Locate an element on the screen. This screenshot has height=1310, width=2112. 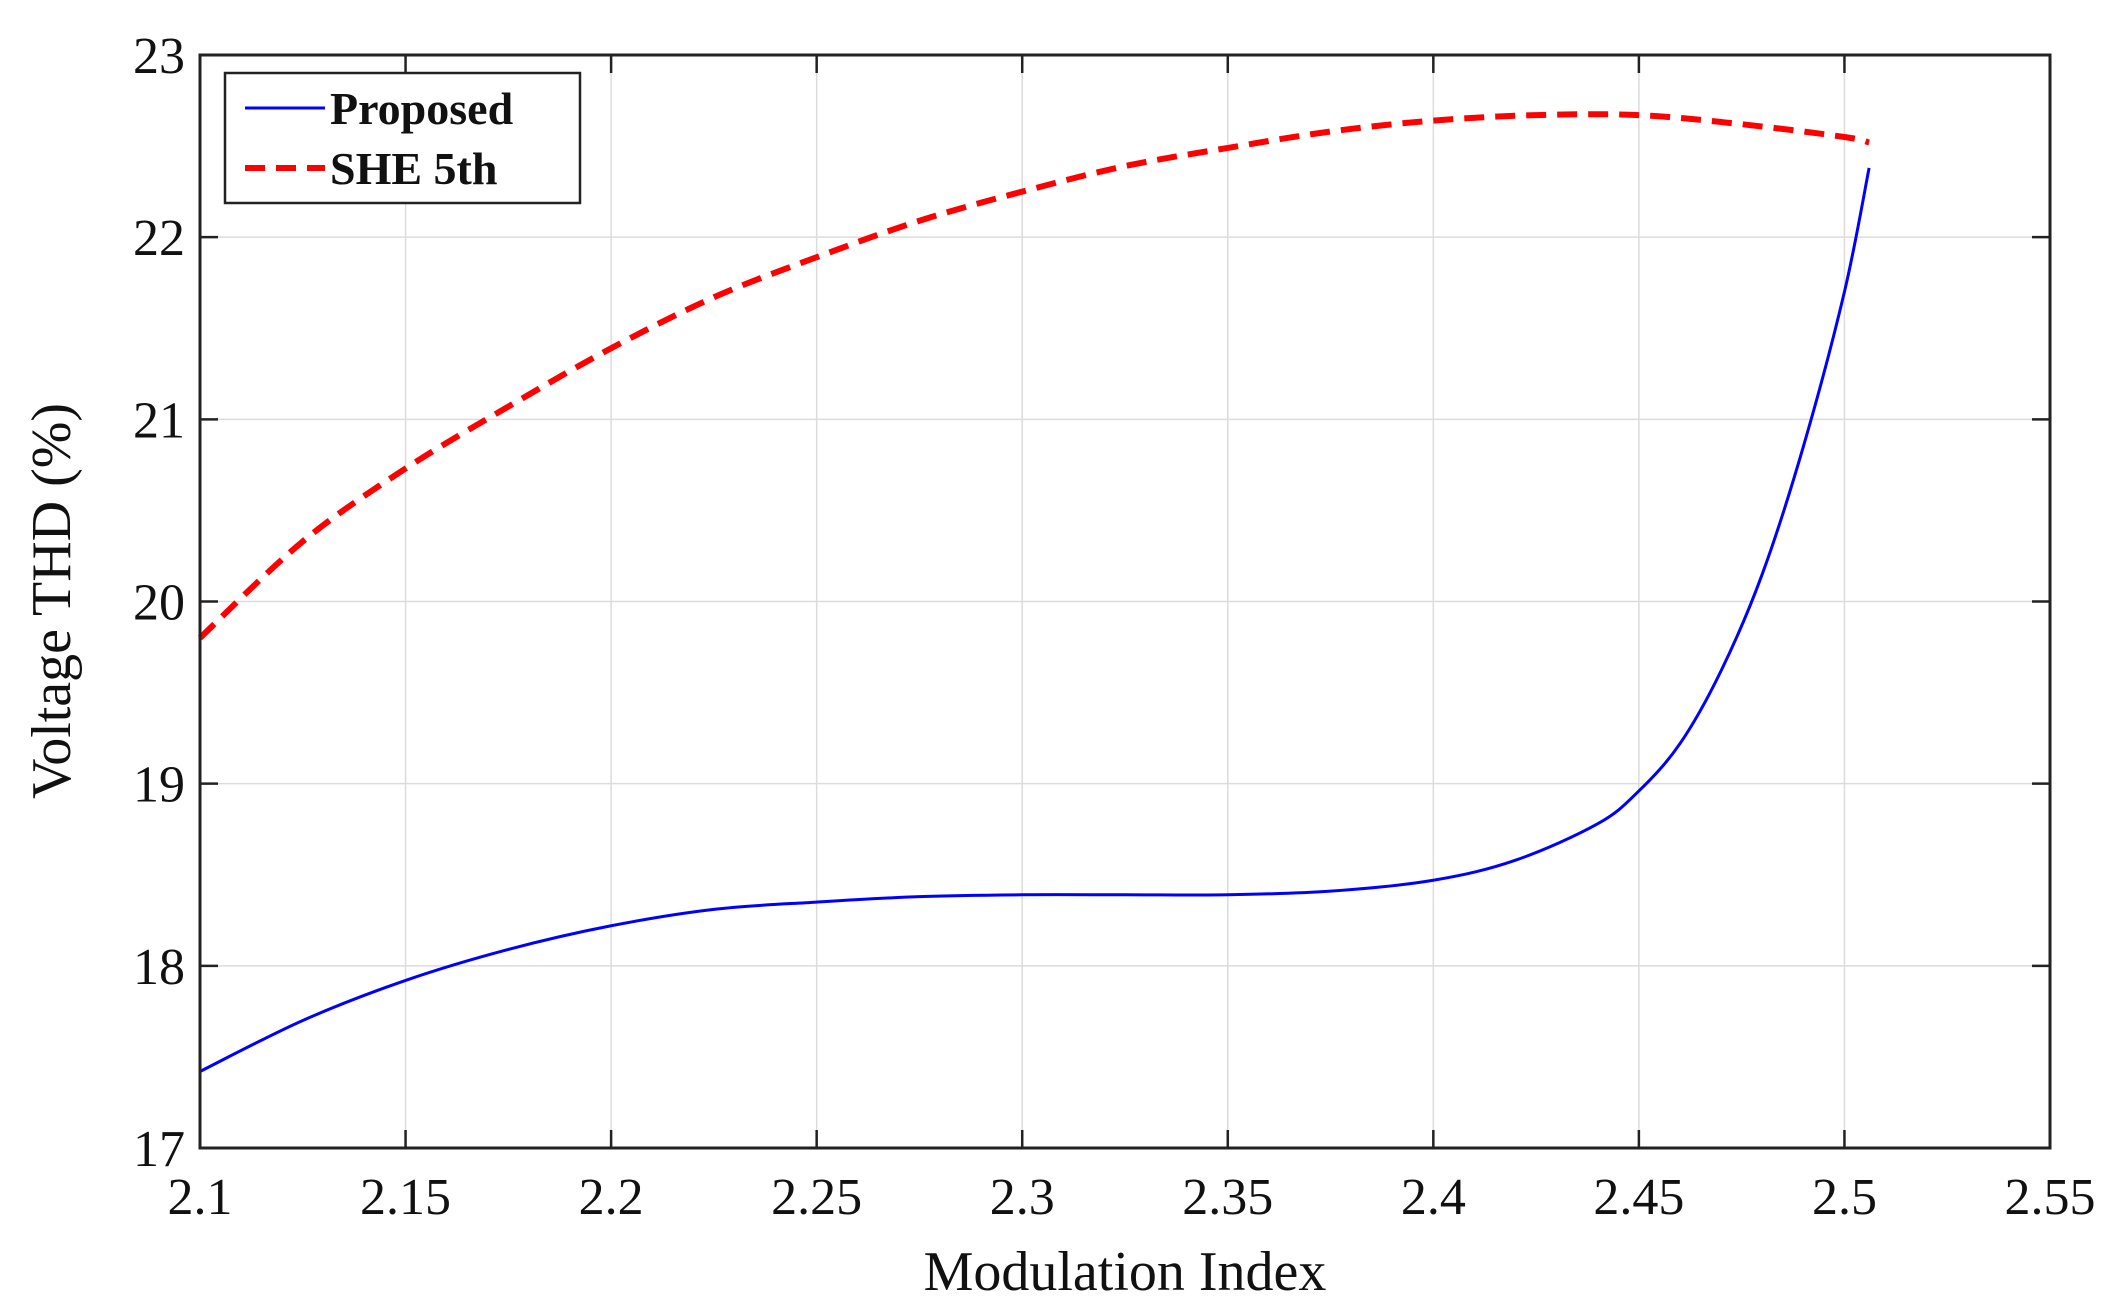
legend-box is located at coordinates (402, 138).